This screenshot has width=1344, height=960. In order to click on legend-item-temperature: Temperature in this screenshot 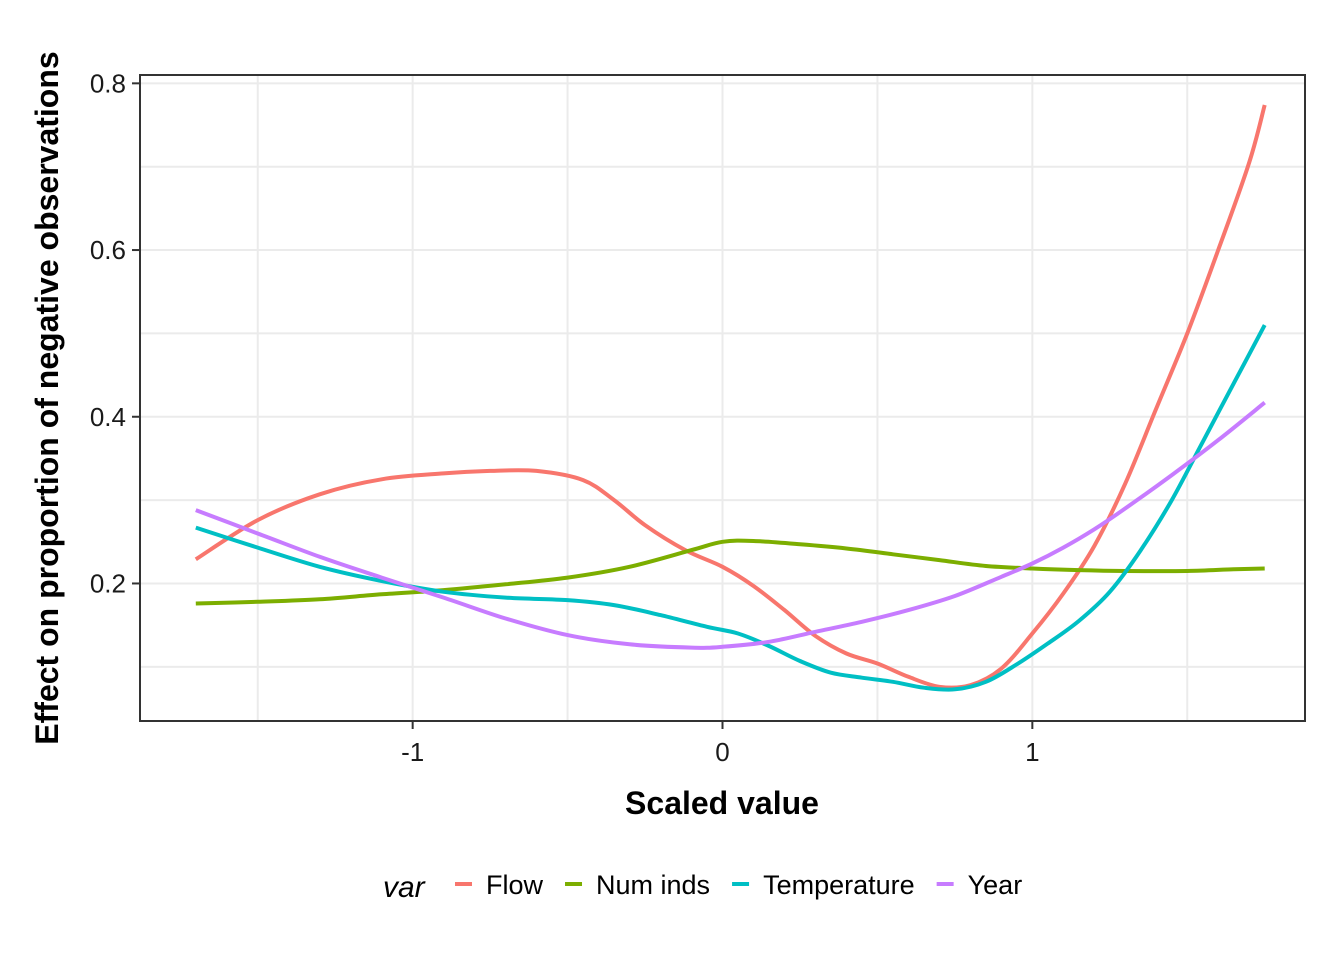, I will do `click(823, 885)`.